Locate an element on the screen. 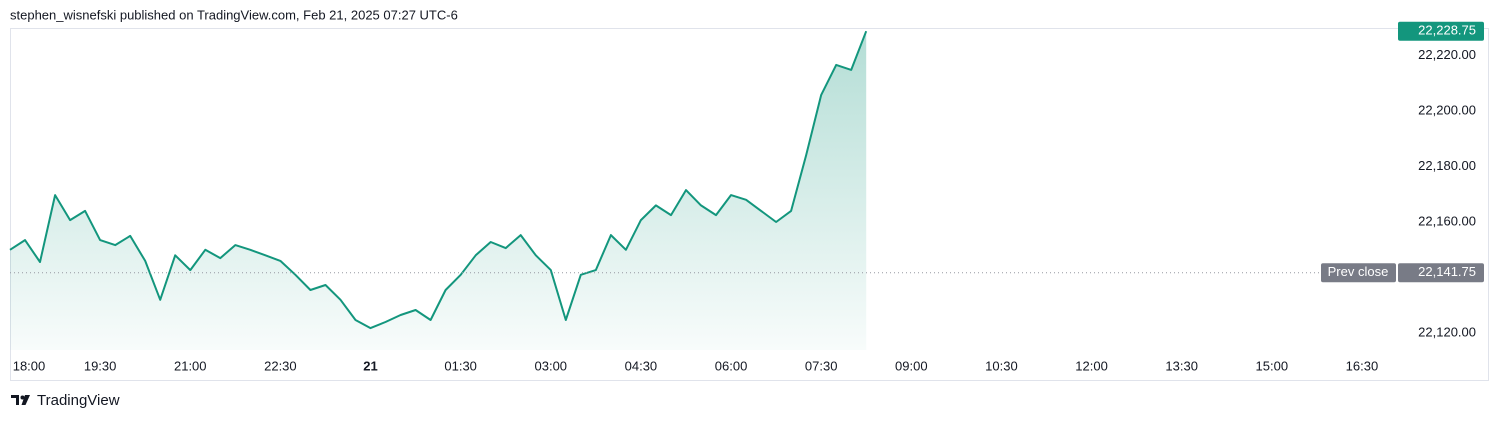 Image resolution: width=1500 pixels, height=425 pixels. last-price-box is located at coordinates (1441, 31).